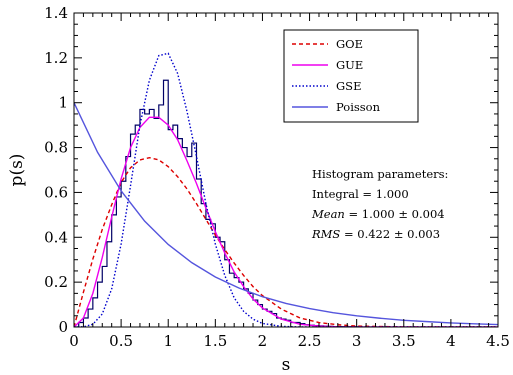 The height and width of the screenshot is (375, 513). I want to click on x-tick-label: 3.5, so click(404, 341).